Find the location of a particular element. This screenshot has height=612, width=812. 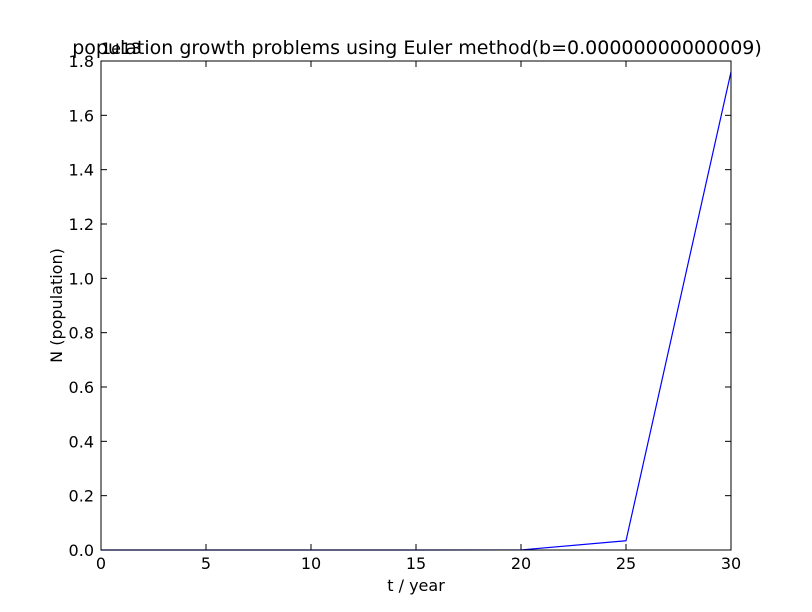

x-tick-label: 25 is located at coordinates (626, 563).